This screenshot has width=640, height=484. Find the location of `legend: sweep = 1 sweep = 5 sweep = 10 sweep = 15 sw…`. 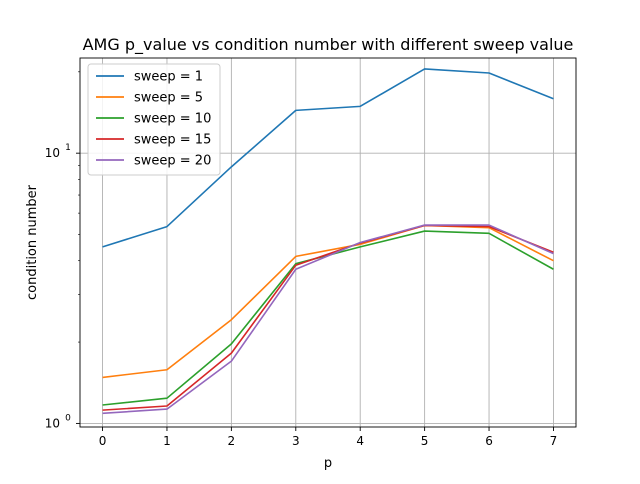

legend: sweep = 1 sweep = 5 sweep = 10 sweep = 15 sw… is located at coordinates (154, 119).